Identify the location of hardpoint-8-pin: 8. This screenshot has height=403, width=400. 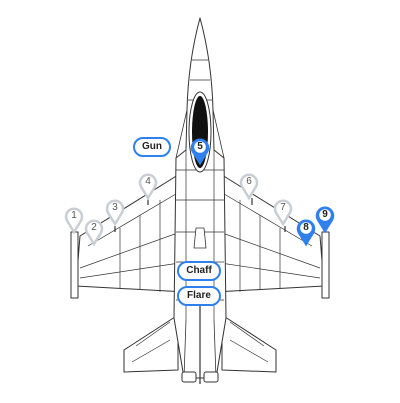
(306, 233).